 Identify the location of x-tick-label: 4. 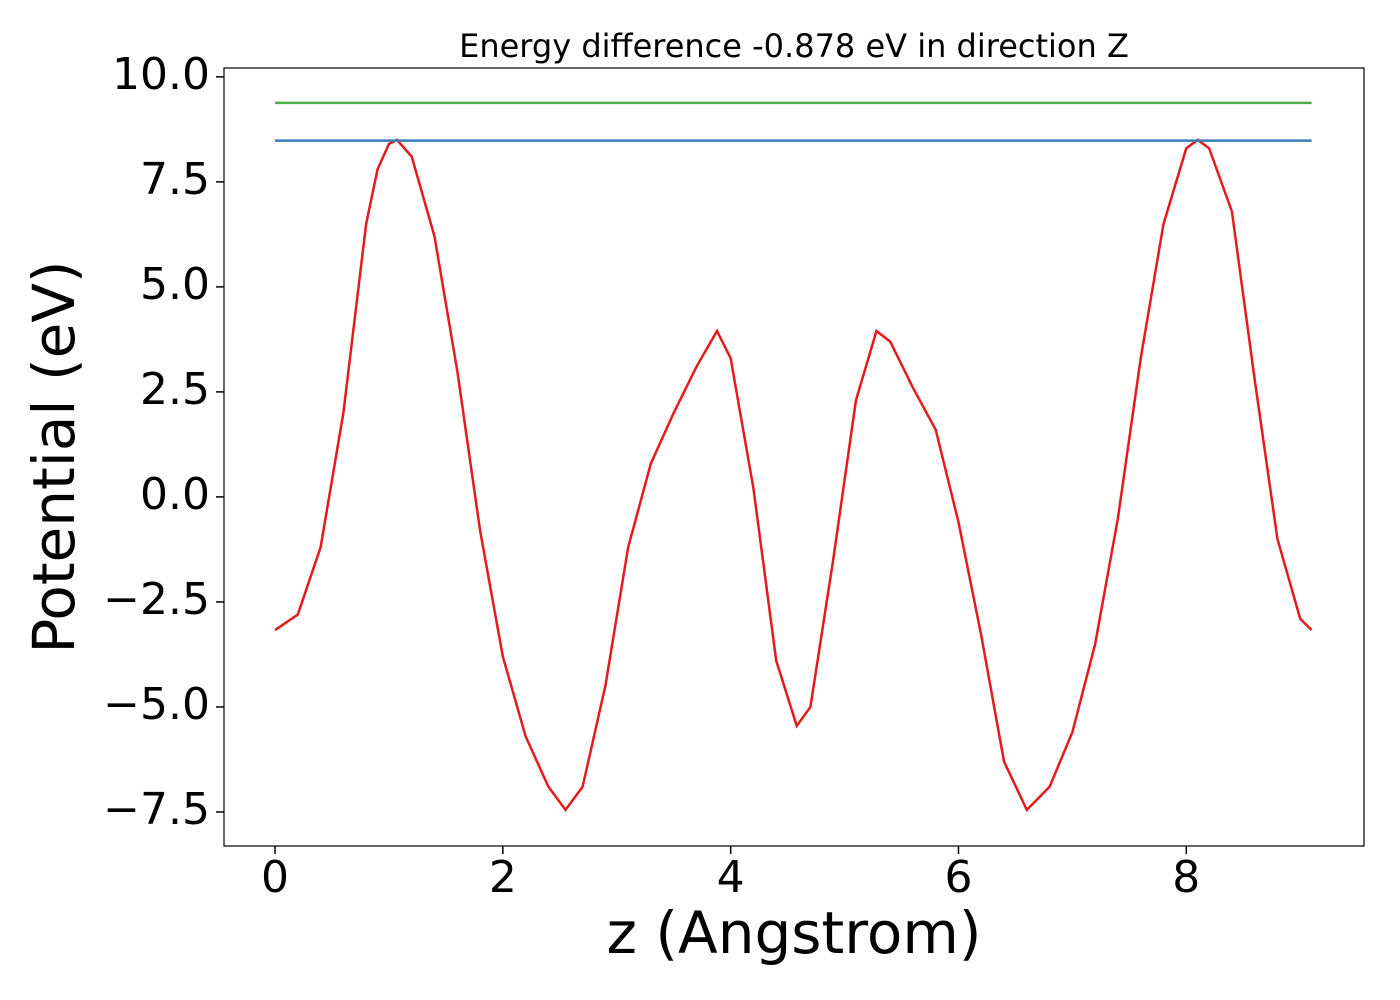
(731, 877).